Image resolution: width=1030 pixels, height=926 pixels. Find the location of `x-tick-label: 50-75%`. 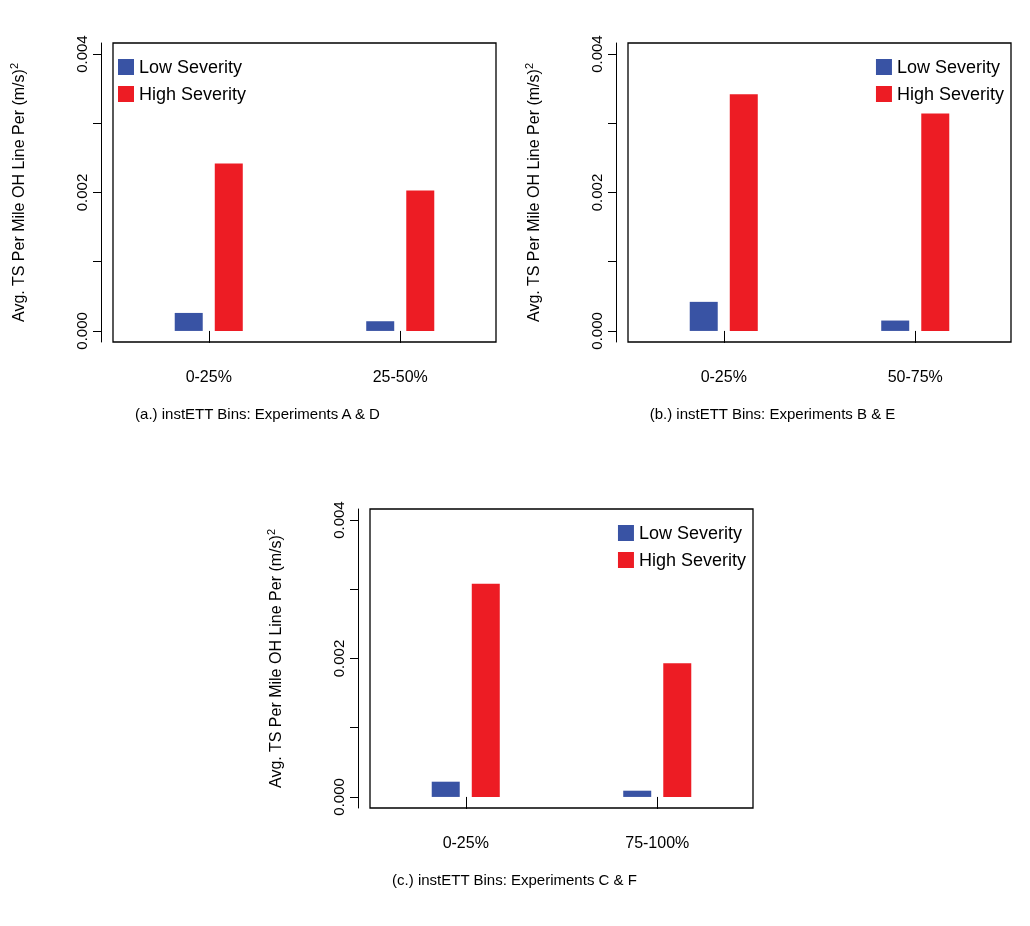

x-tick-label: 50-75% is located at coordinates (915, 376).